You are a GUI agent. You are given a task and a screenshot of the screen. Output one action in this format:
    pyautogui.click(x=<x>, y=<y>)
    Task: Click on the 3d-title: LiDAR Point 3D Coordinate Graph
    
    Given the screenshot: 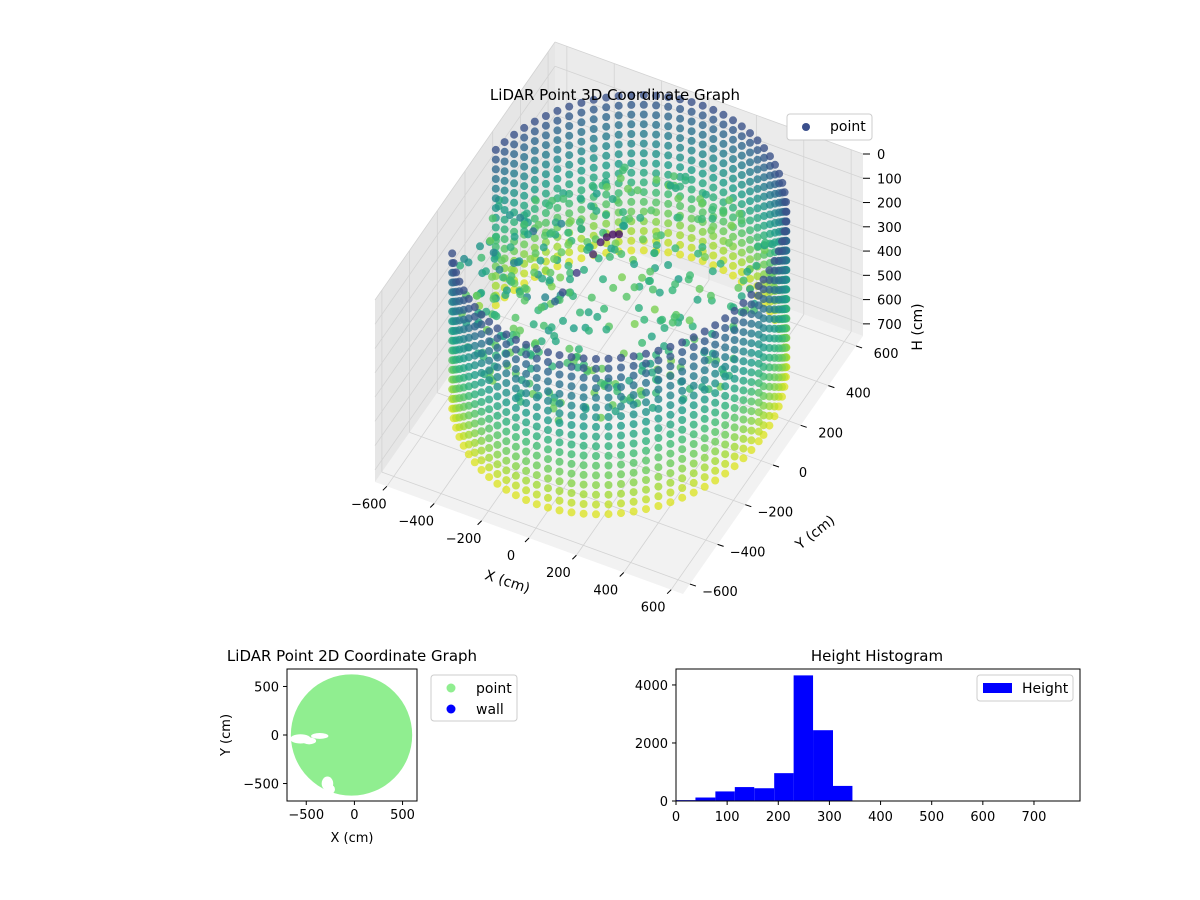 What is the action you would take?
    pyautogui.click(x=615, y=95)
    